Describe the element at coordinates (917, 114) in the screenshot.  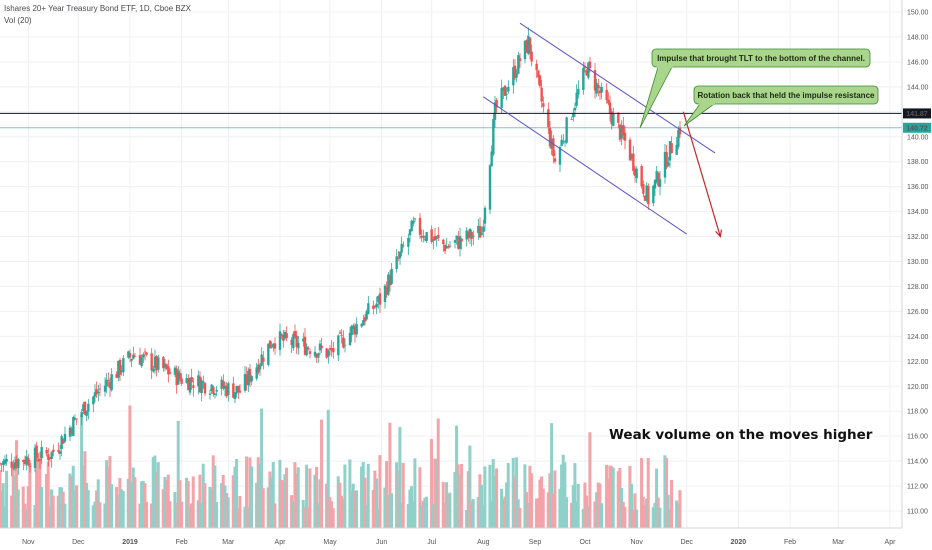
I see `price-tag-label: 141.87` at that location.